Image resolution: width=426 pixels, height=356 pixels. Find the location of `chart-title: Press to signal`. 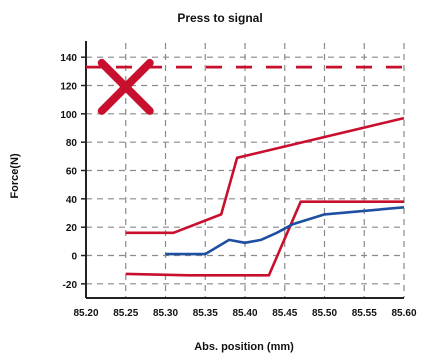

chart-title: Press to signal is located at coordinates (219, 18).